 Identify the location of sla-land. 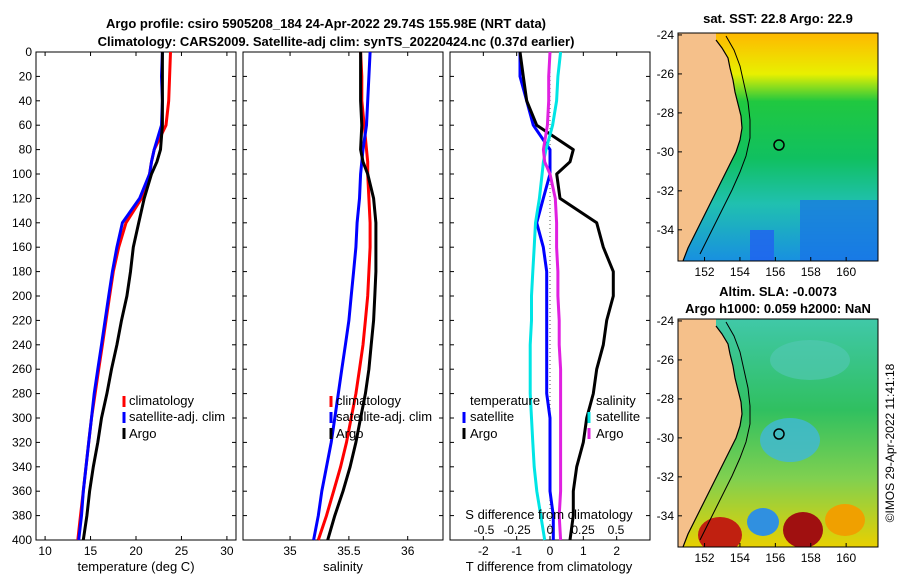
(710, 433).